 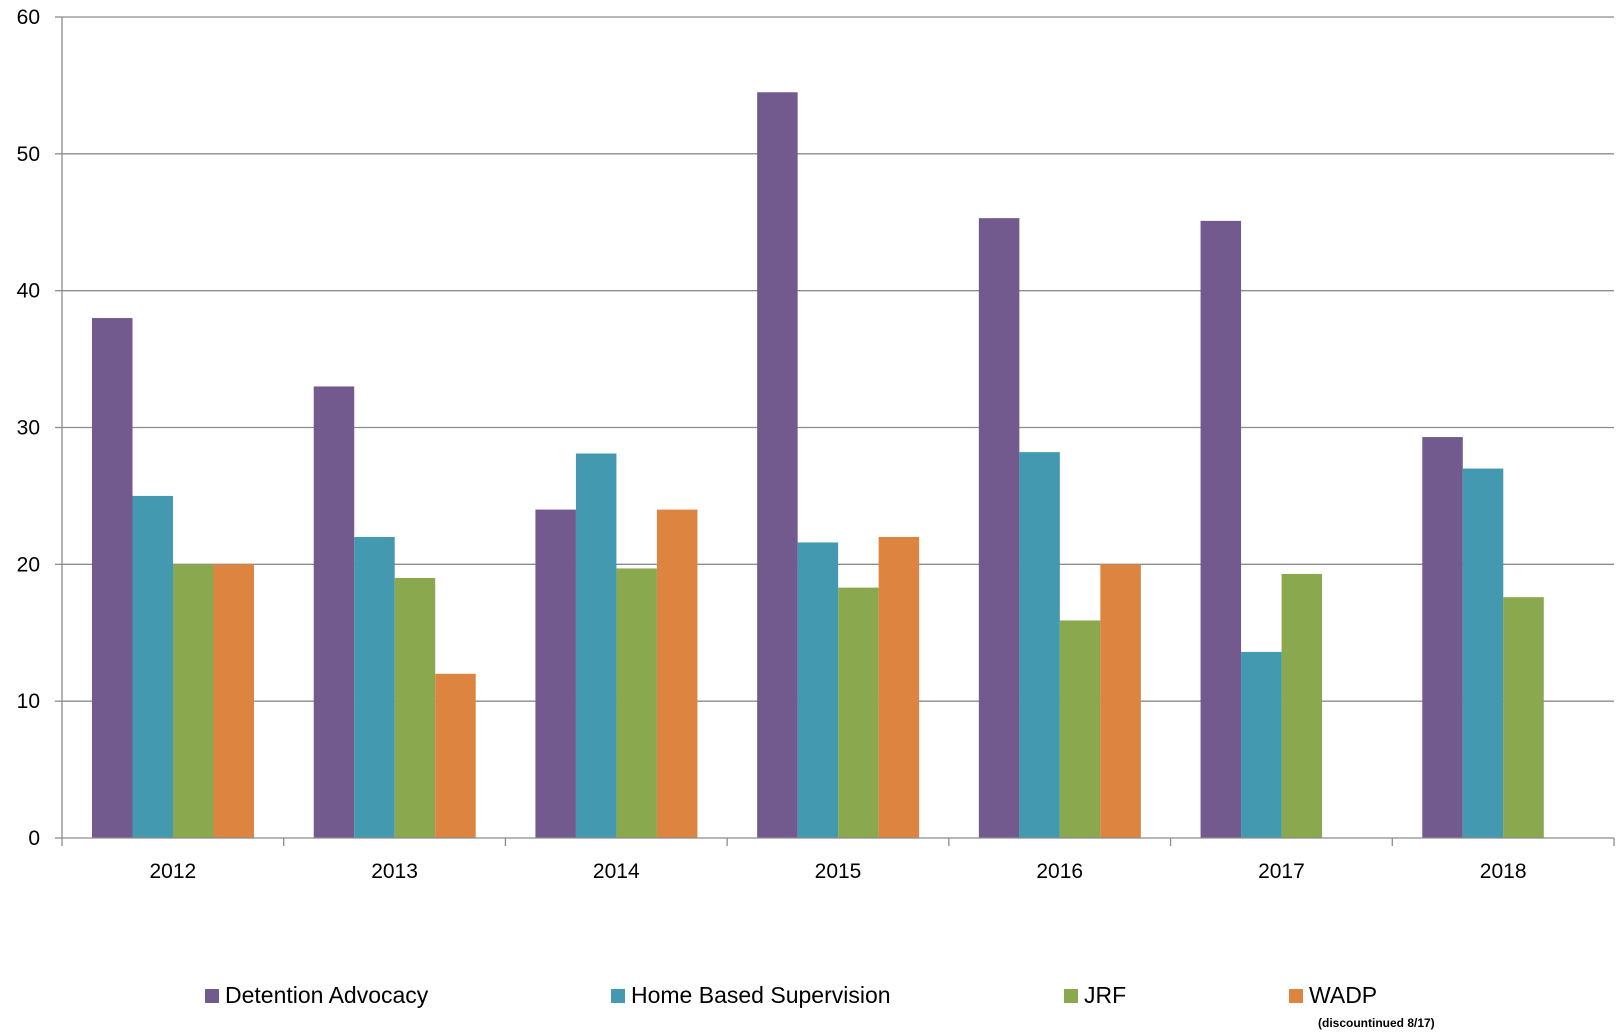 I want to click on x-tick-label: 2017, so click(x=1281, y=871).